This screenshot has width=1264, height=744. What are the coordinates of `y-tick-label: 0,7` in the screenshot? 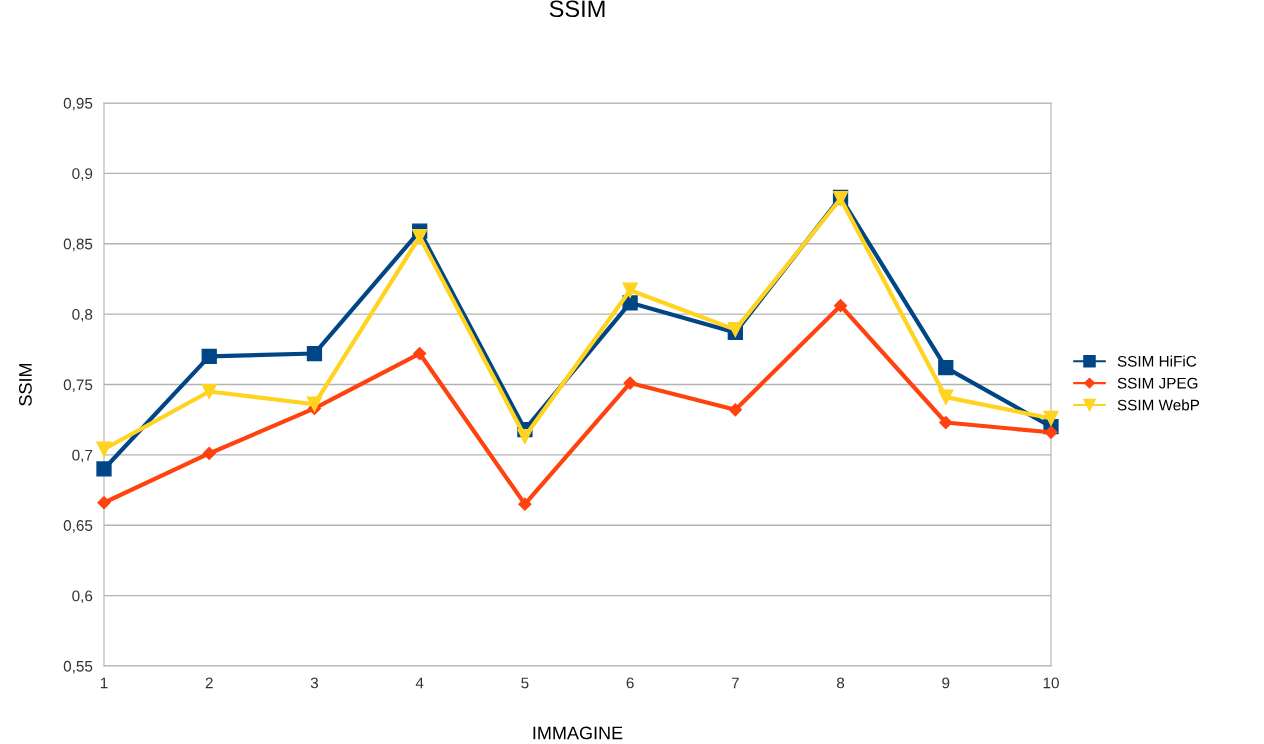 It's located at (82, 456).